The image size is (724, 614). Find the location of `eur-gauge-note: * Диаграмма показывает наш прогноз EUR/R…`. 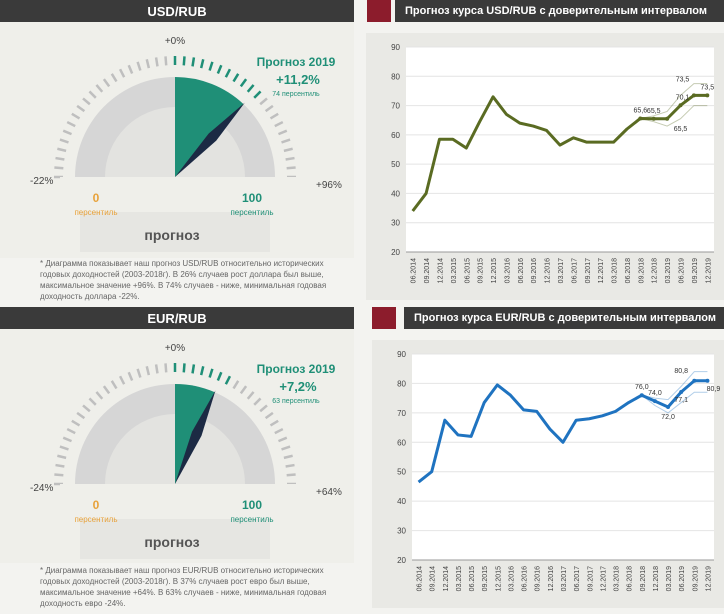

eur-gauge-note: * Диаграмма показывает наш прогноз EUR/R… is located at coordinates (183, 587).